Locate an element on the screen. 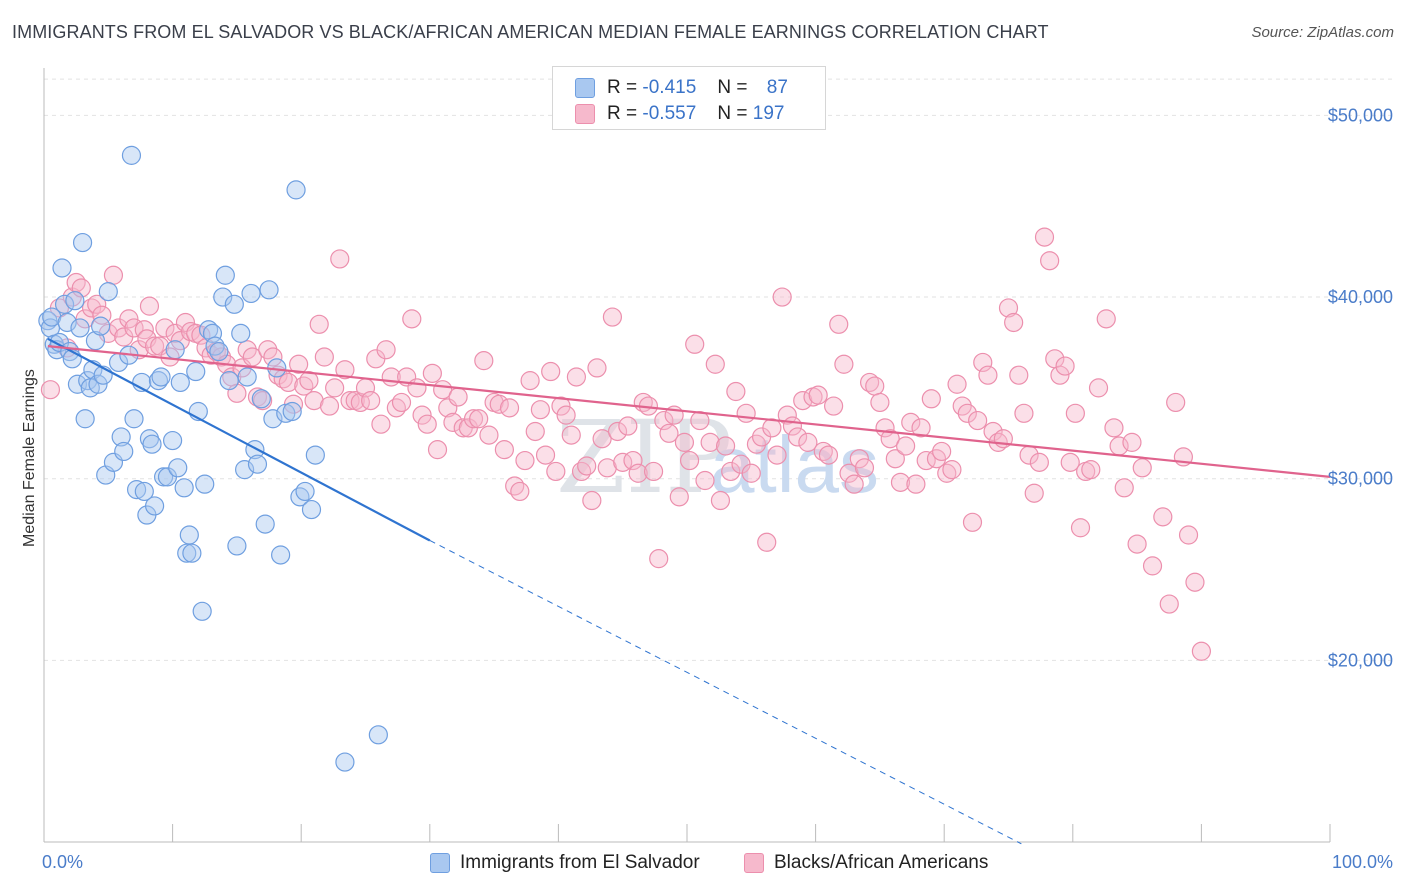 This screenshot has width=1406, height=892. y-tick-label: $40,000 is located at coordinates (1360, 297).